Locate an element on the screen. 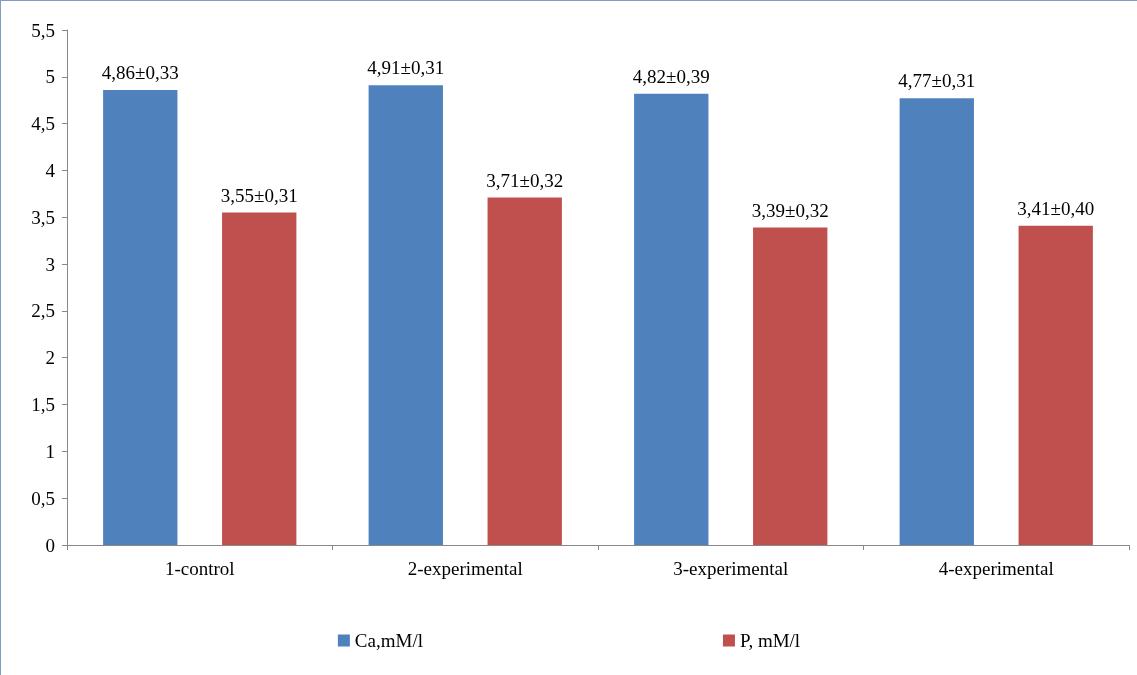  data-label: 4,86±0,33 is located at coordinates (140, 72).